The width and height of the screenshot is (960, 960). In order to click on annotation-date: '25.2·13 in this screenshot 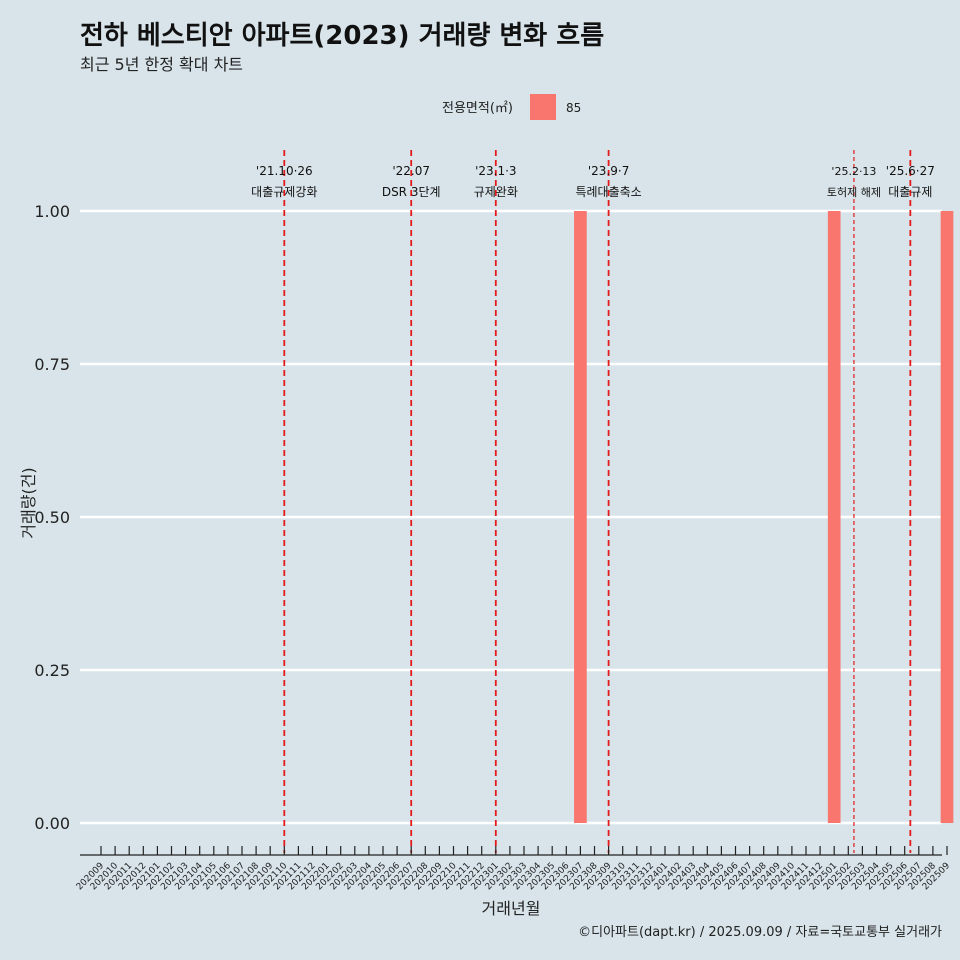, I will do `click(853, 171)`.